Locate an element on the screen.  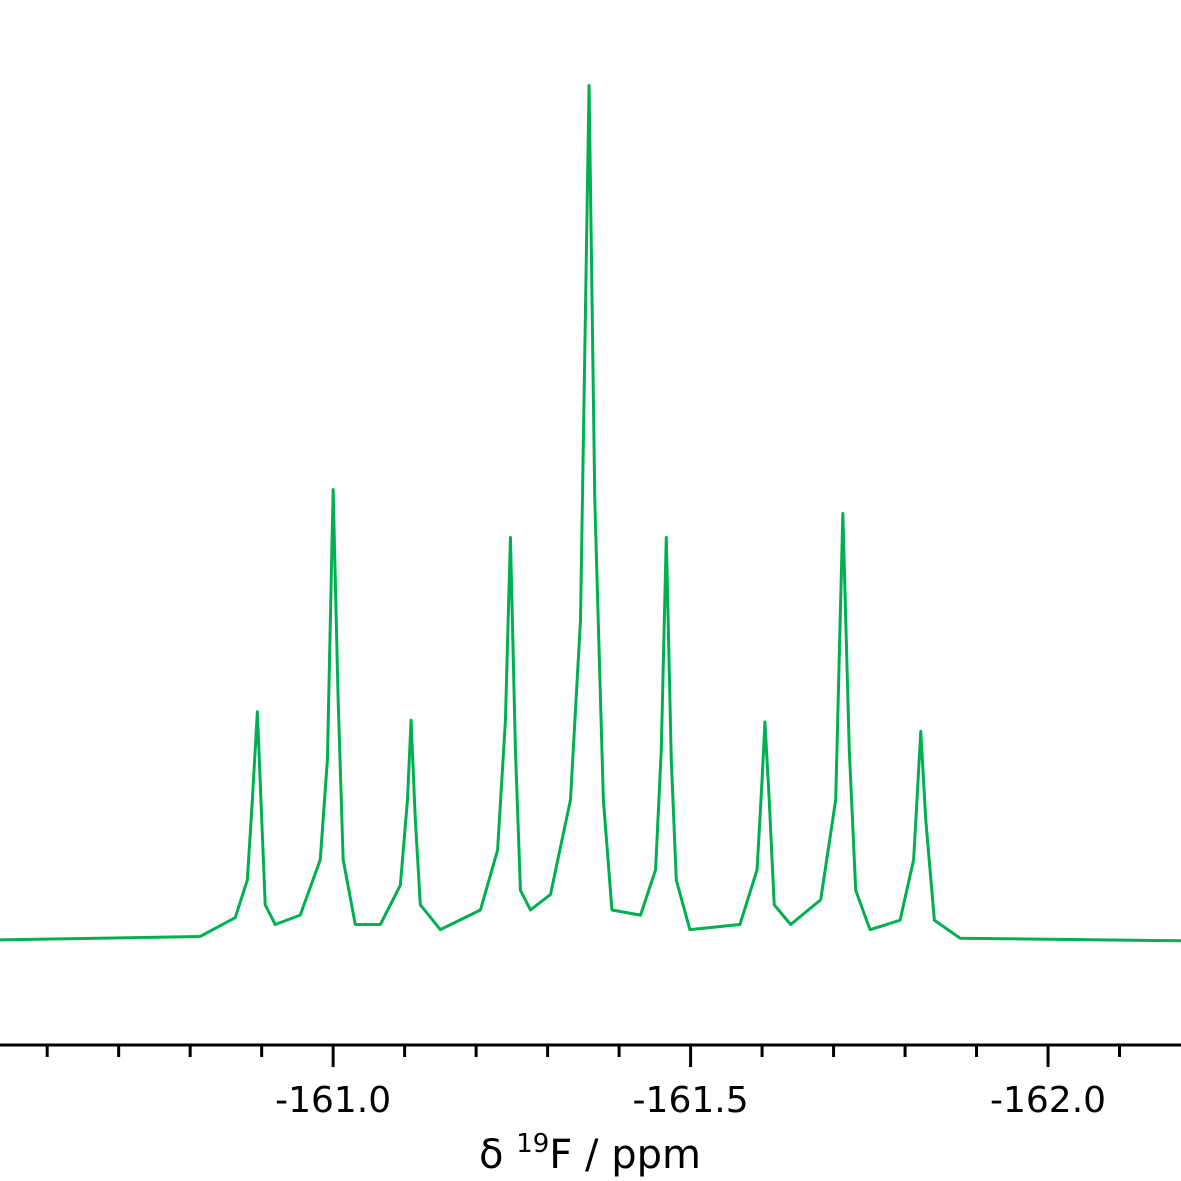
x-label-sup: 19 is located at coordinates (532, 1144).